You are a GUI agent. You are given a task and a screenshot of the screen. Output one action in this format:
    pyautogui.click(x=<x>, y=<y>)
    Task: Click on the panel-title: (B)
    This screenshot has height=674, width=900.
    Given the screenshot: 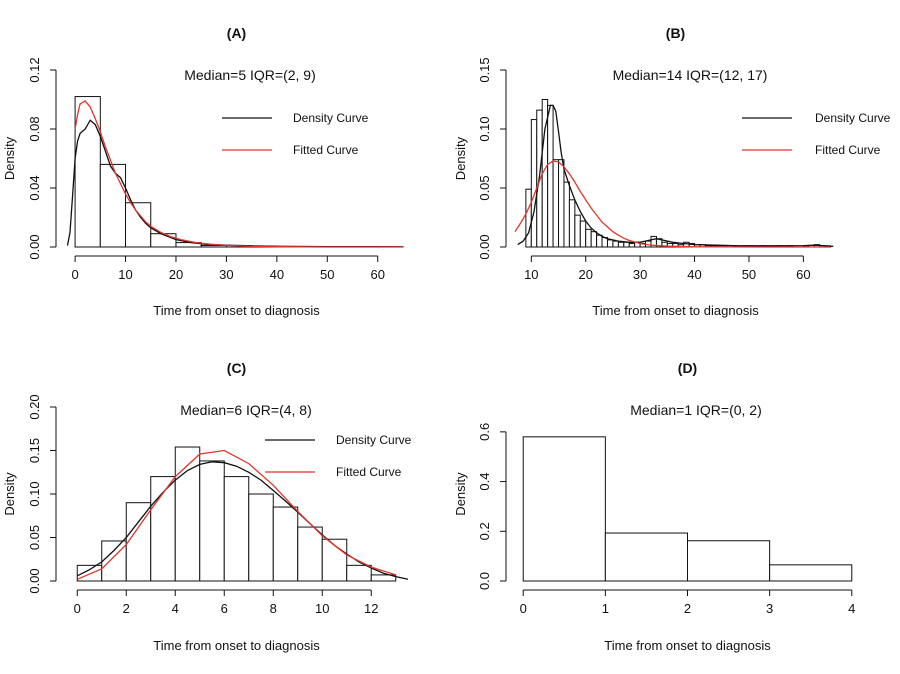 What is the action you would take?
    pyautogui.click(x=675, y=33)
    